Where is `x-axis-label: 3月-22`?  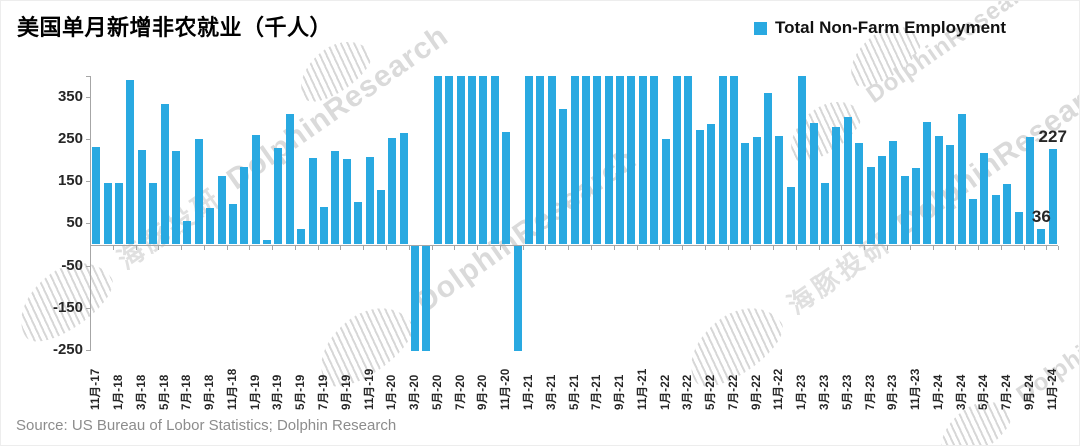
x-axis-label: 3月-22 is located at coordinates (688, 392).